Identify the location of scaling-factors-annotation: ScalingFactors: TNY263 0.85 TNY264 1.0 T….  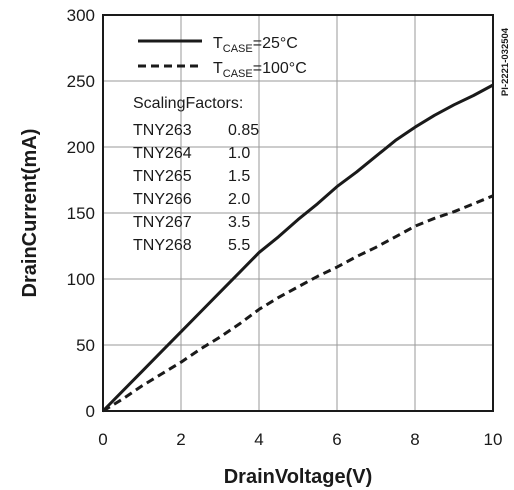
(196, 174).